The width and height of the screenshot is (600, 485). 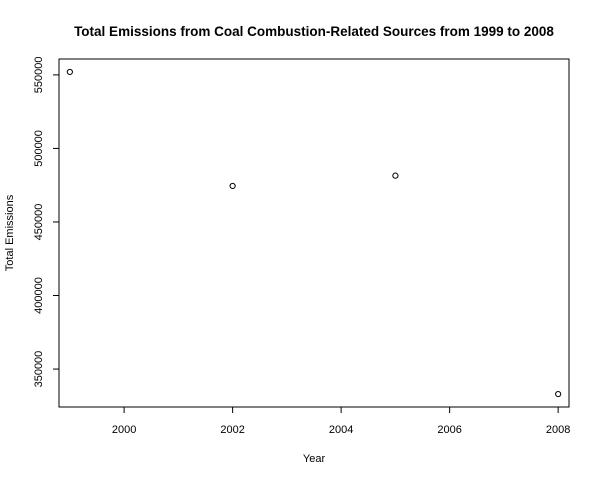 What do you see at coordinates (46, 222) in the screenshot?
I see `y-axis: 350000 400000 450000 500000 550000` at bounding box center [46, 222].